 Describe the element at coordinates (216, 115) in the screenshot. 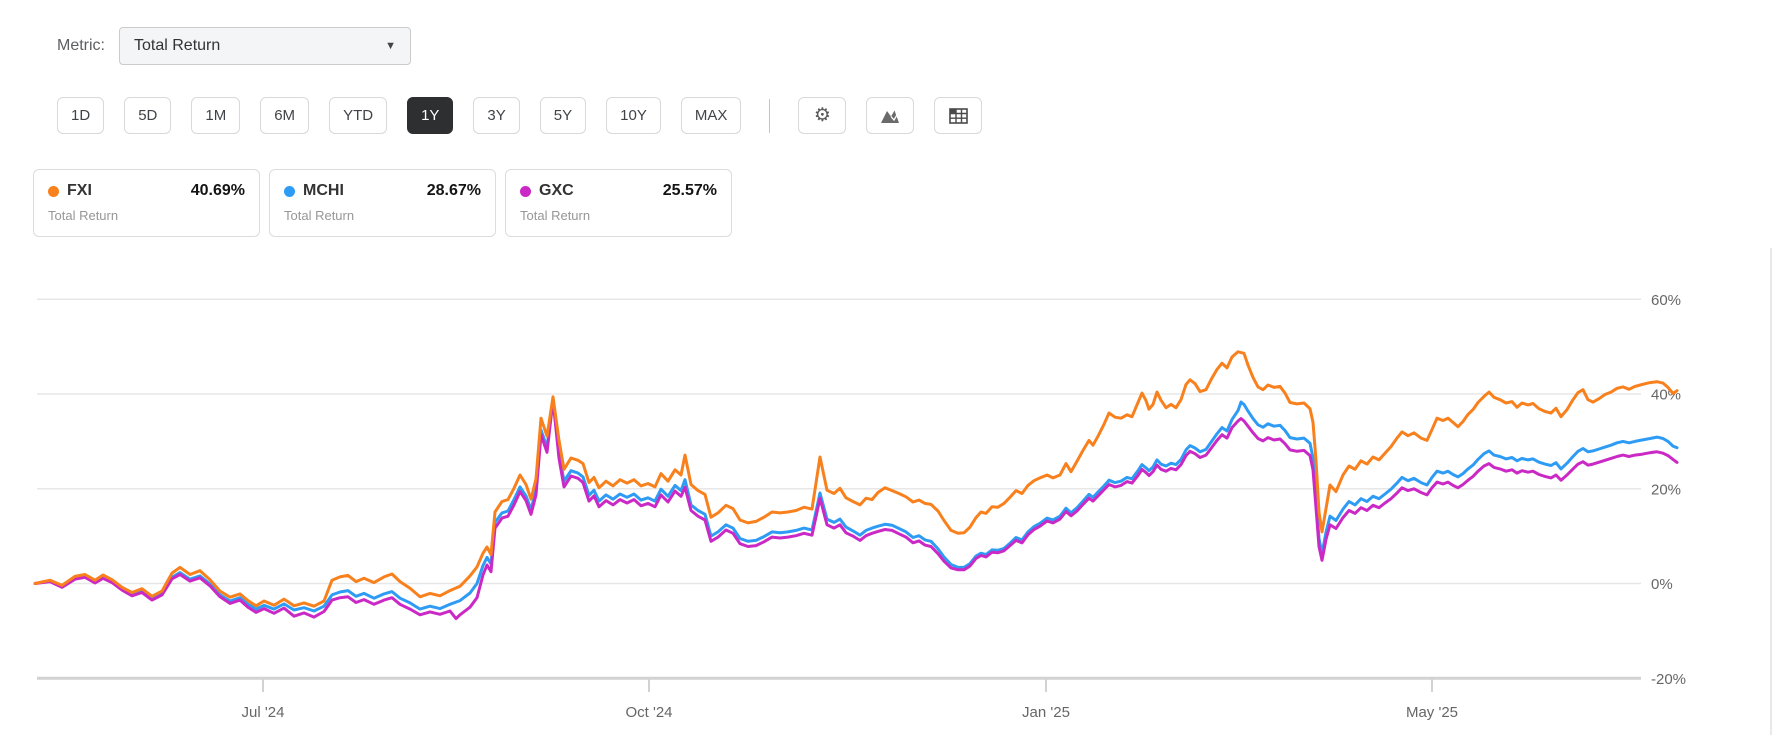

I see `range-button-1m: 1M` at that location.